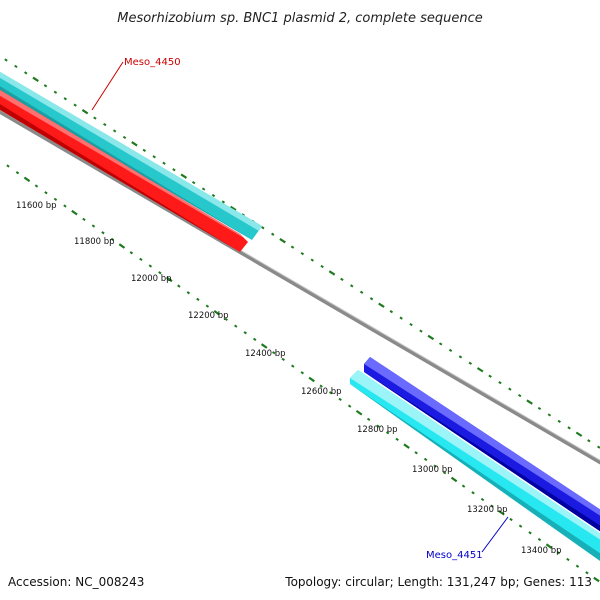 The image size is (600, 600). I want to click on gene-label-meso-4450: Meso_4450, so click(152, 62).